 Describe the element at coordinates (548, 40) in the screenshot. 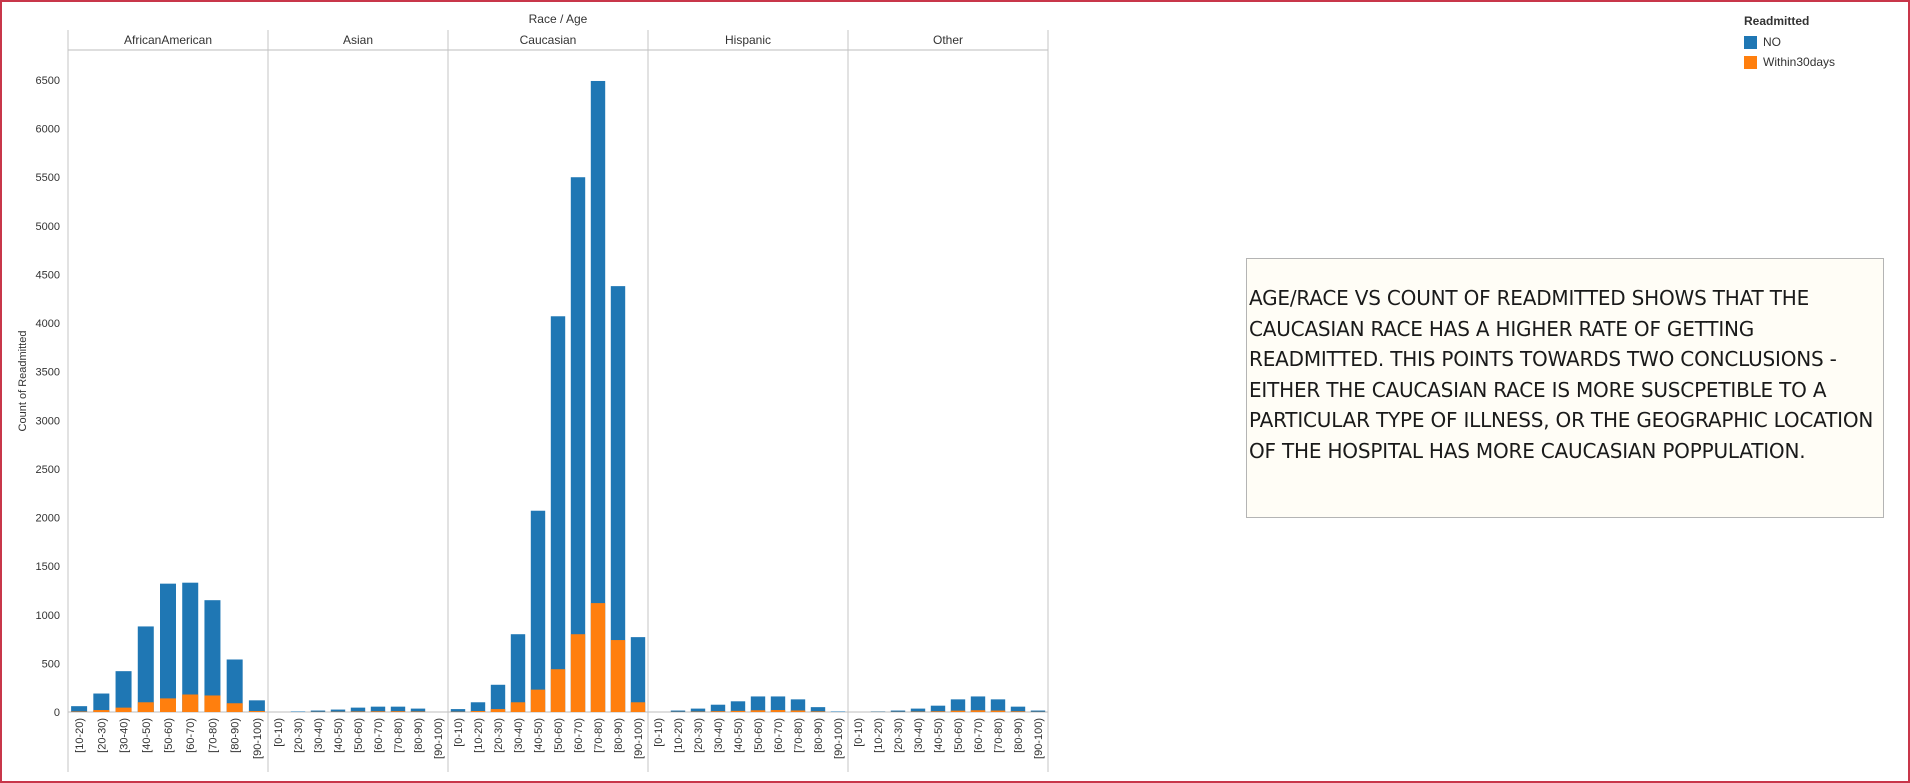

I see `panel-header-caucasian: Caucasian` at that location.